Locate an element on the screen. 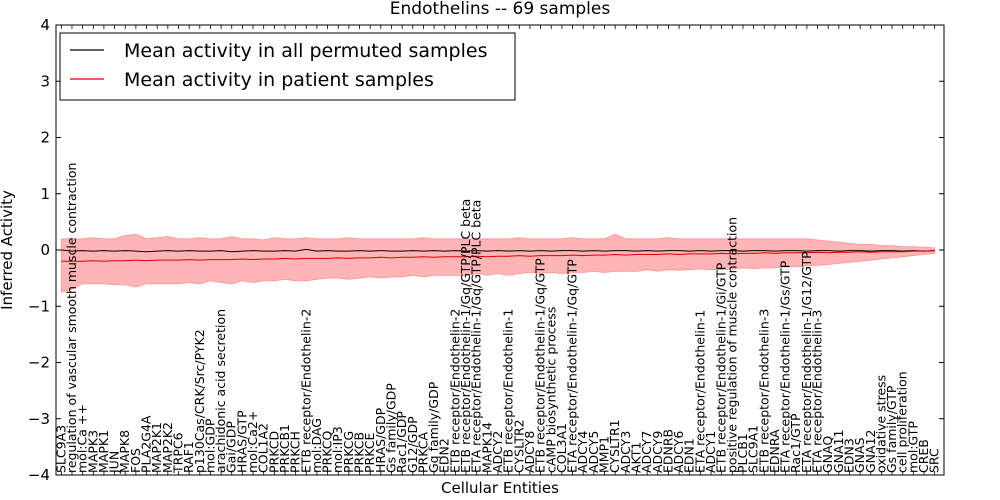 This screenshot has height=500, width=1000. y-tick-label: 0 is located at coordinates (45, 250).